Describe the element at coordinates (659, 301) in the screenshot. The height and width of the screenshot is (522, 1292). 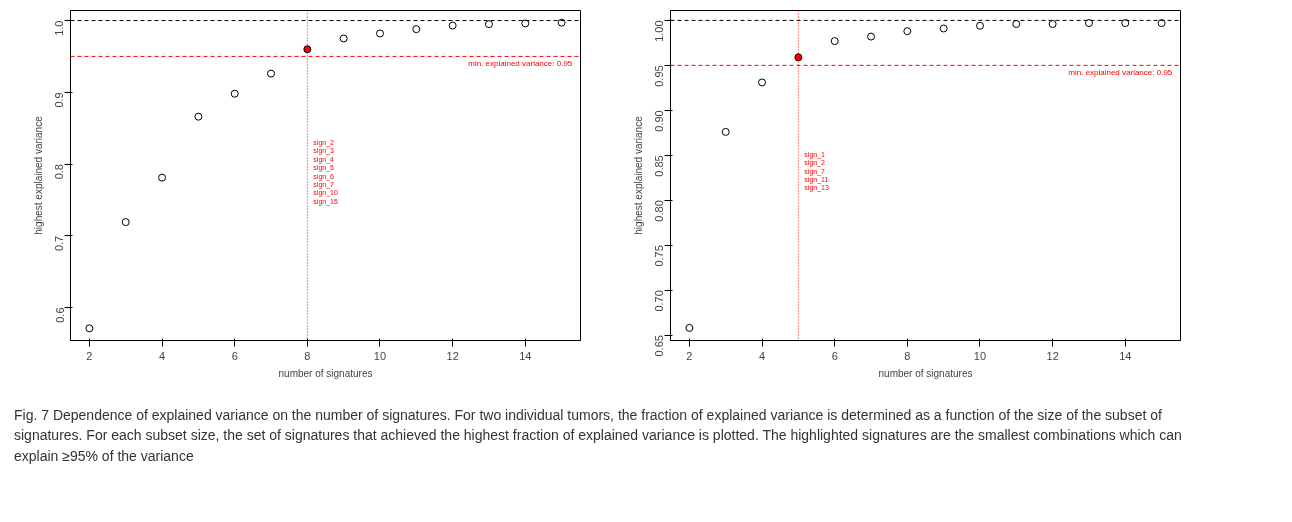
I see `y-tick-label: 0.70` at that location.